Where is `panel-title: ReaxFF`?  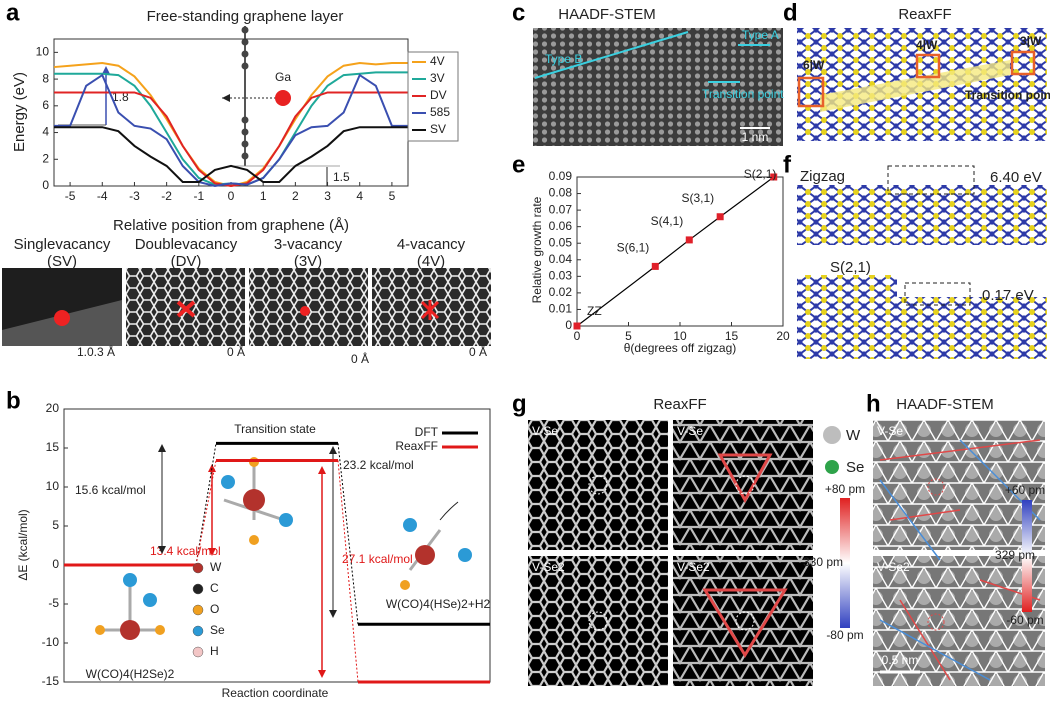
panel-title: ReaxFF is located at coordinates (924, 14).